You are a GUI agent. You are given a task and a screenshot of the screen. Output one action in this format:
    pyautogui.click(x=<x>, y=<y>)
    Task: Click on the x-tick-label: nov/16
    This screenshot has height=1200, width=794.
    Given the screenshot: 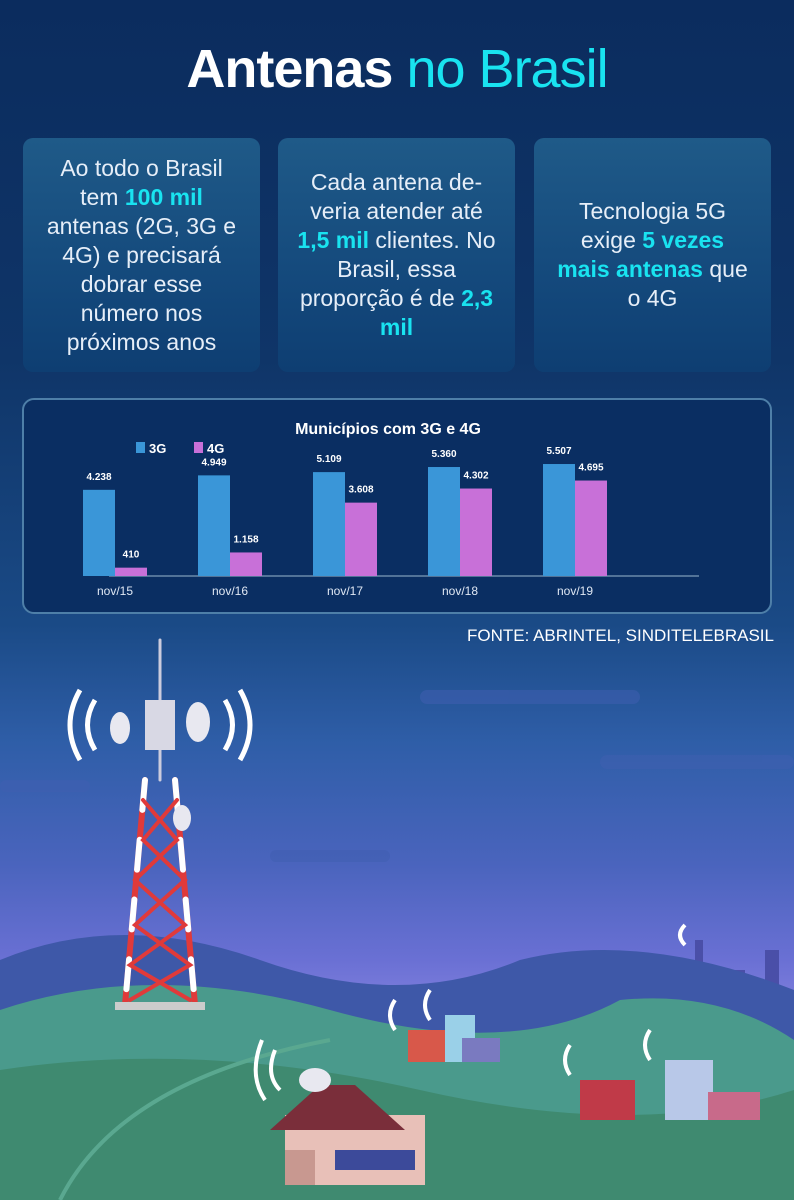 What is the action you would take?
    pyautogui.click(x=230, y=591)
    